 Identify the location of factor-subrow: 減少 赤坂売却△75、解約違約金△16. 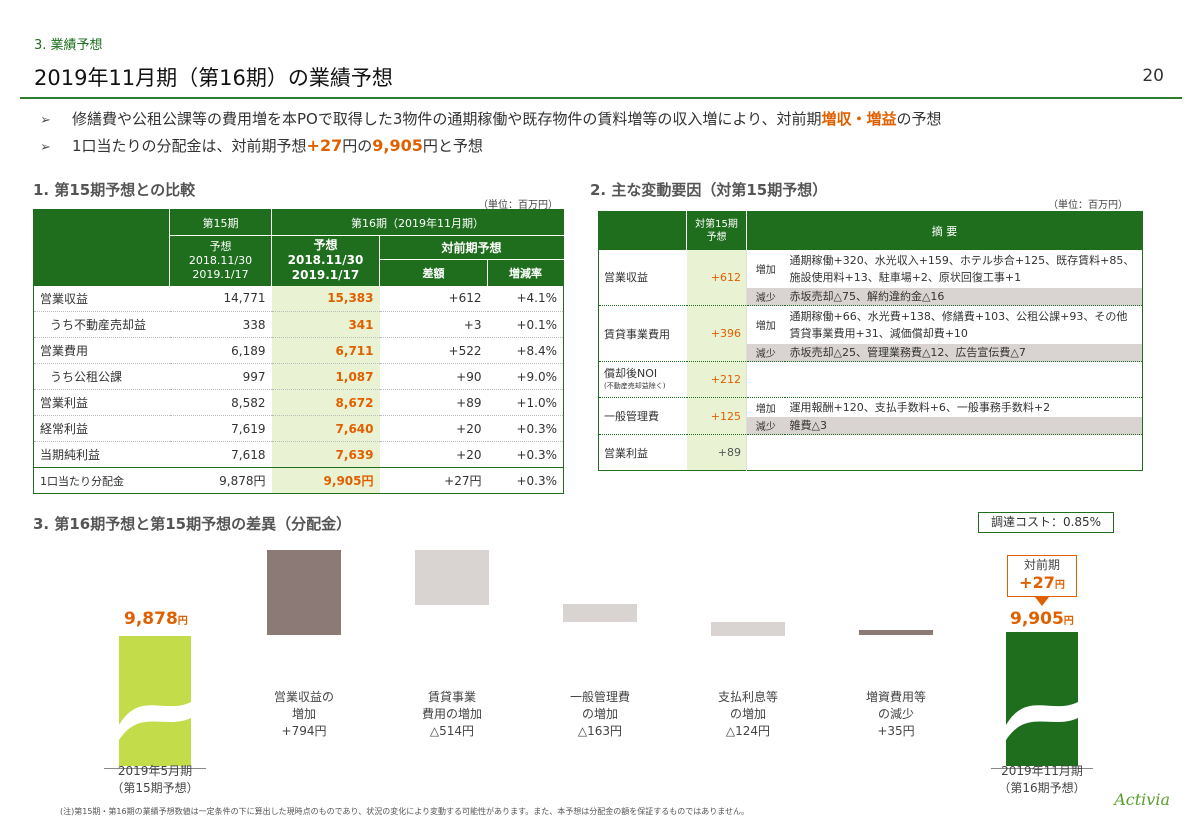
(871, 296).